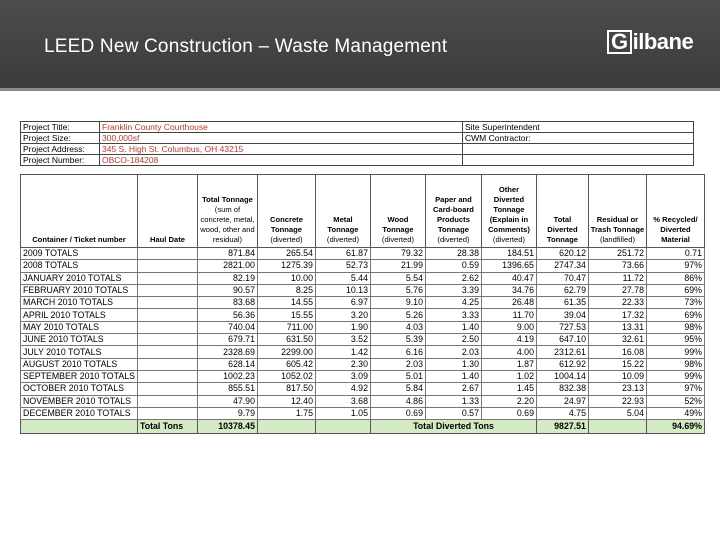 The image size is (720, 540). I want to click on residual-cell: 11.72, so click(617, 278).